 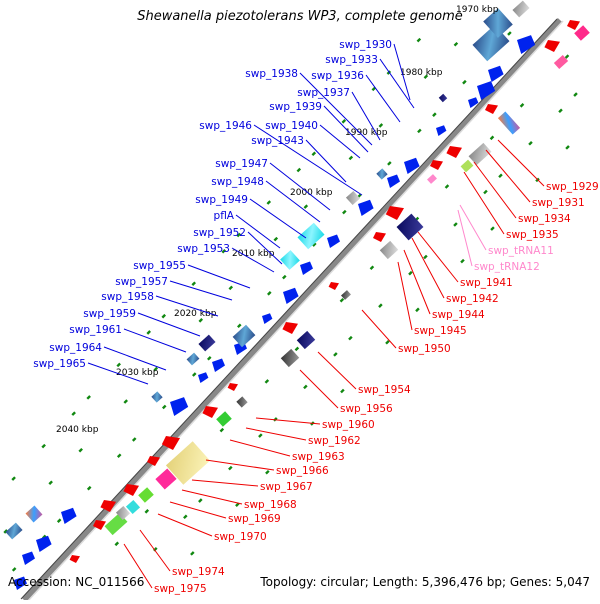 I want to click on reverse-gene-label: swp_1944, so click(x=458, y=315).